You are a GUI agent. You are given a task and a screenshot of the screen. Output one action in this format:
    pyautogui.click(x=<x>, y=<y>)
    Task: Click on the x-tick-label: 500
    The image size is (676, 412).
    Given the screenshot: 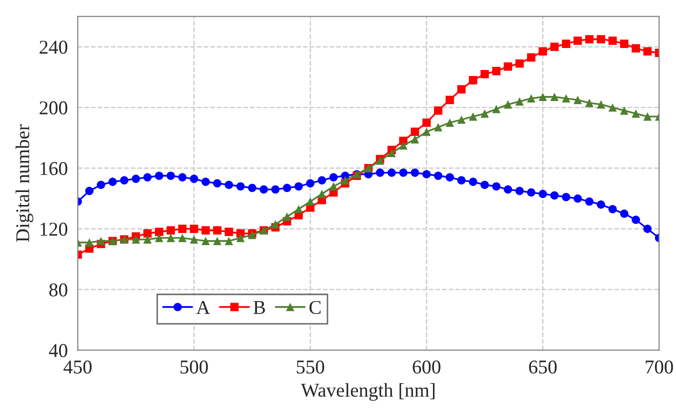 What is the action you would take?
    pyautogui.click(x=194, y=367)
    